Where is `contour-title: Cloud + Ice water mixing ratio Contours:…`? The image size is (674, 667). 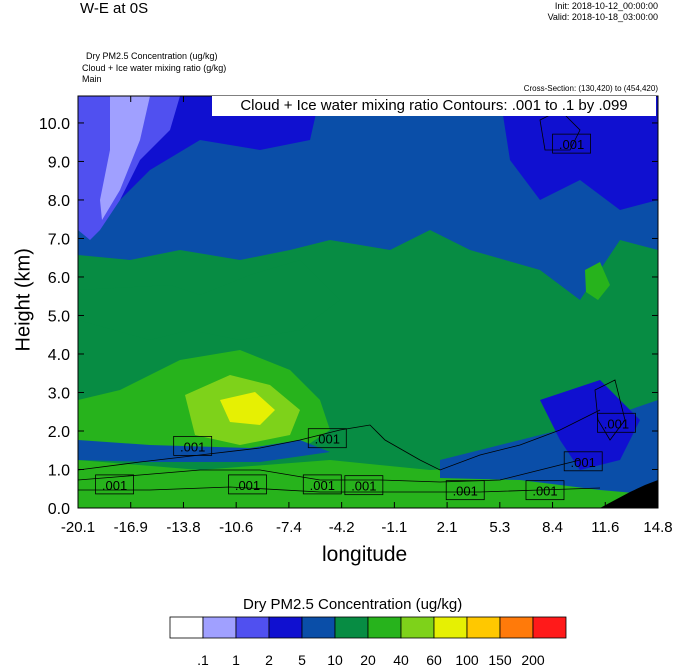
contour-title: Cloud + Ice water mixing ratio Contours:… is located at coordinates (434, 106).